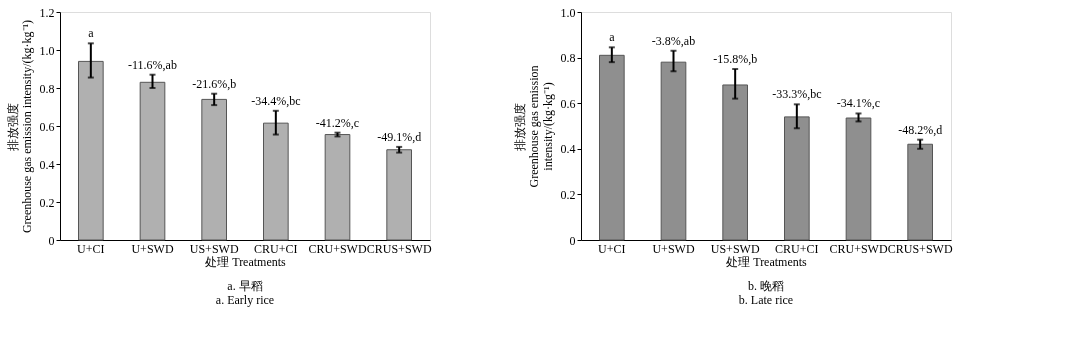 This screenshot has height=346, width=1080. What do you see at coordinates (858, 103) in the screenshot?
I see `annotation: -34.1%,c` at bounding box center [858, 103].